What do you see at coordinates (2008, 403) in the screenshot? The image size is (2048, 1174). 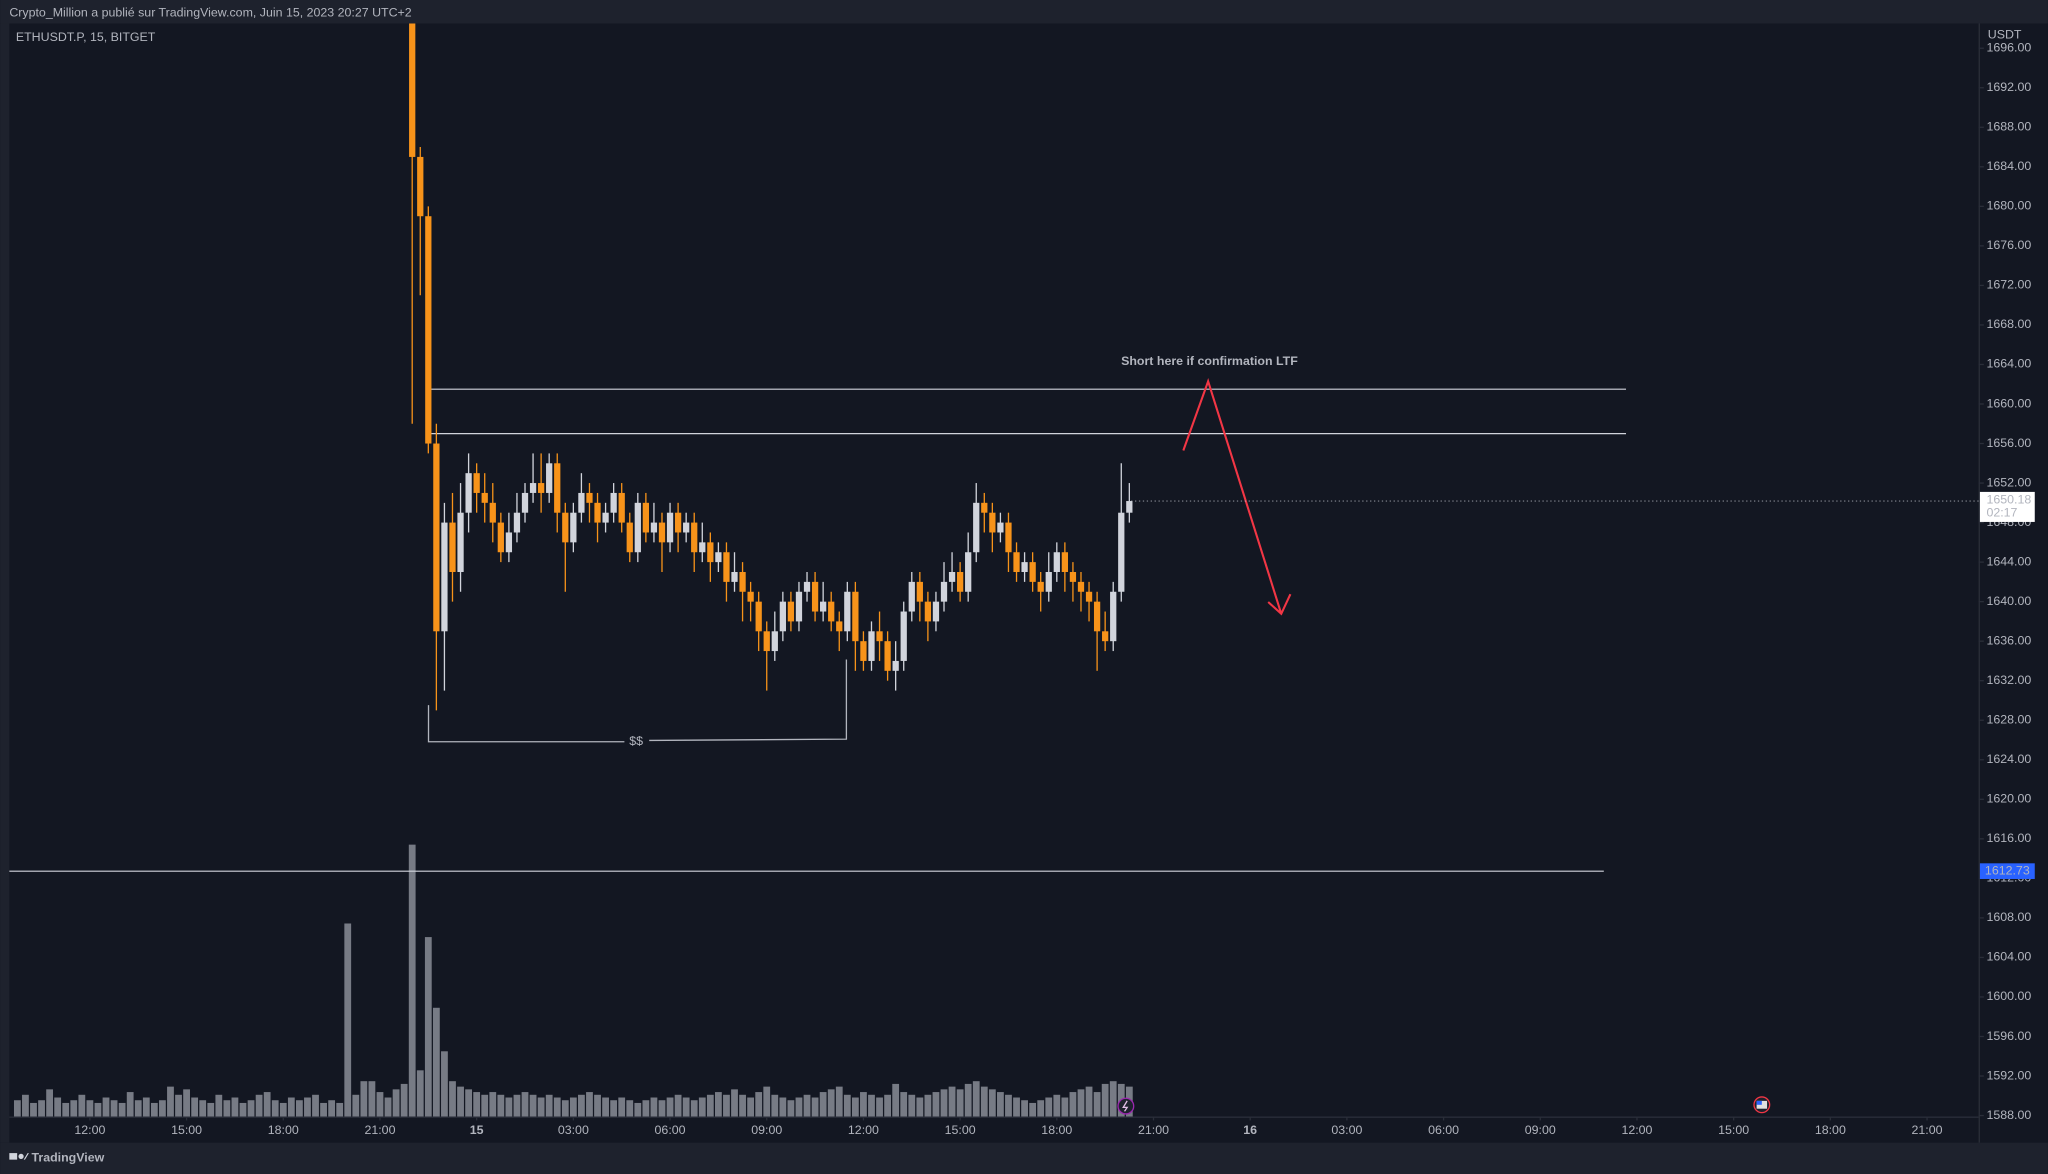 I see `y-tick-label: 1660.00` at bounding box center [2008, 403].